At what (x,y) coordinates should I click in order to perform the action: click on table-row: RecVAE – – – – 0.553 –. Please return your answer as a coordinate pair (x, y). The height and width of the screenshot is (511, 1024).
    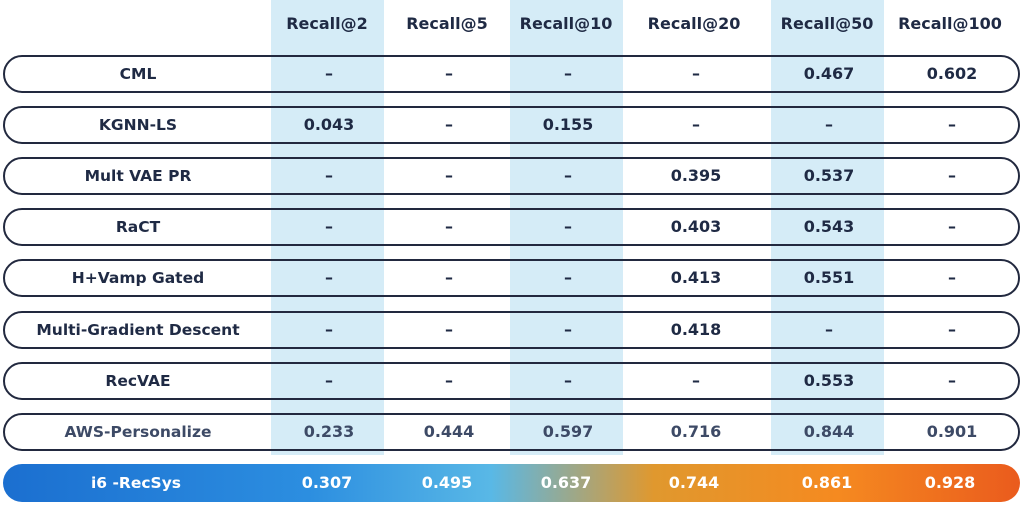
    Looking at the image, I should click on (511, 380).